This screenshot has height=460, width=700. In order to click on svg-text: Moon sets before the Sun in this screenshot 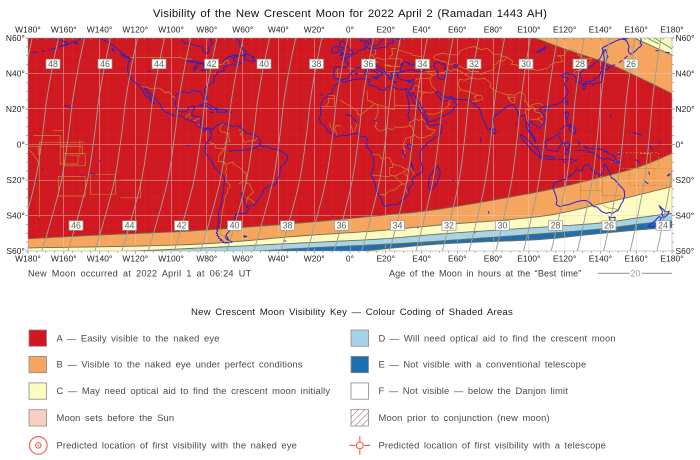, I will do `click(116, 417)`.